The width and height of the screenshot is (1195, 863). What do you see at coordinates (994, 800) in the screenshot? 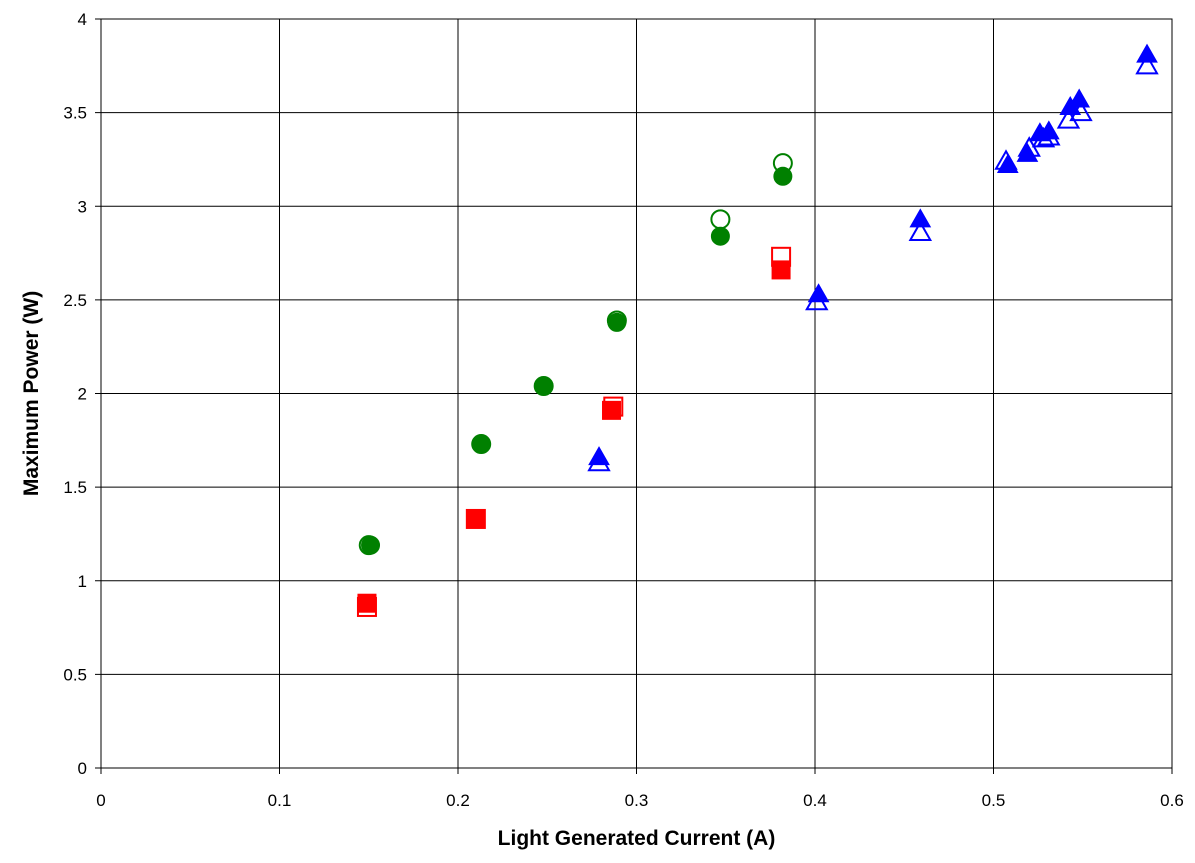
I see `x-tick-label: 0.5` at bounding box center [994, 800].